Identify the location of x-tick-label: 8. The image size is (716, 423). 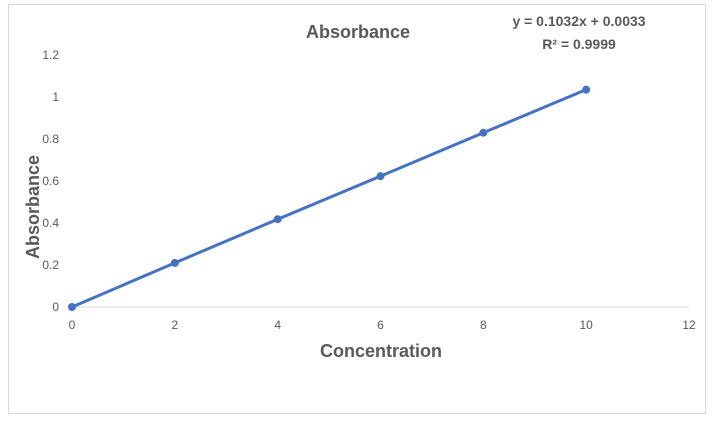
(483, 325).